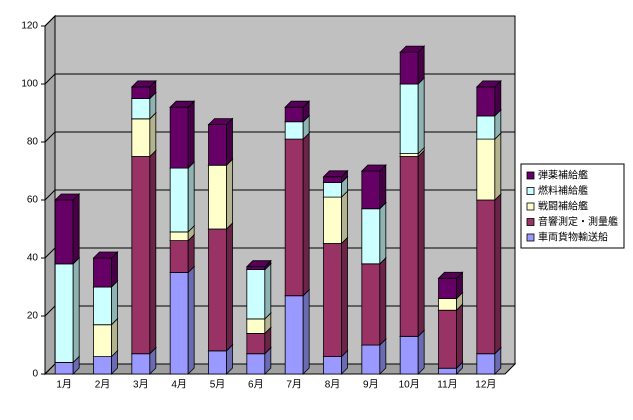 The width and height of the screenshot is (633, 420). Describe the element at coordinates (33, 142) in the screenshot. I see `y-tick-label: 80` at that location.